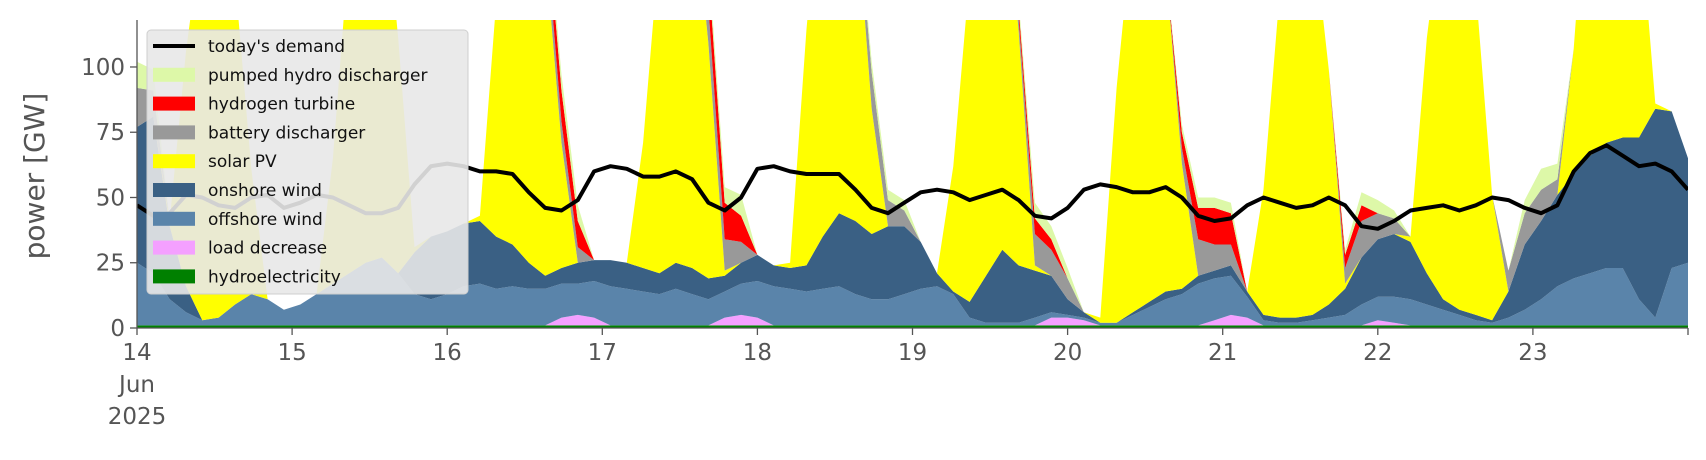  What do you see at coordinates (110, 264) in the screenshot?
I see `y-tick-label: 25` at bounding box center [110, 264].